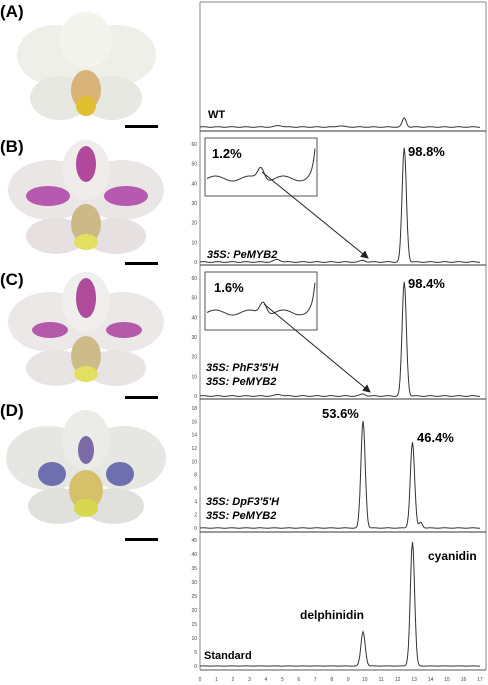 Image resolution: width=488 pixels, height=685 pixels. Describe the element at coordinates (12, 146) in the screenshot. I see `panel-label-b: (B)` at that location.